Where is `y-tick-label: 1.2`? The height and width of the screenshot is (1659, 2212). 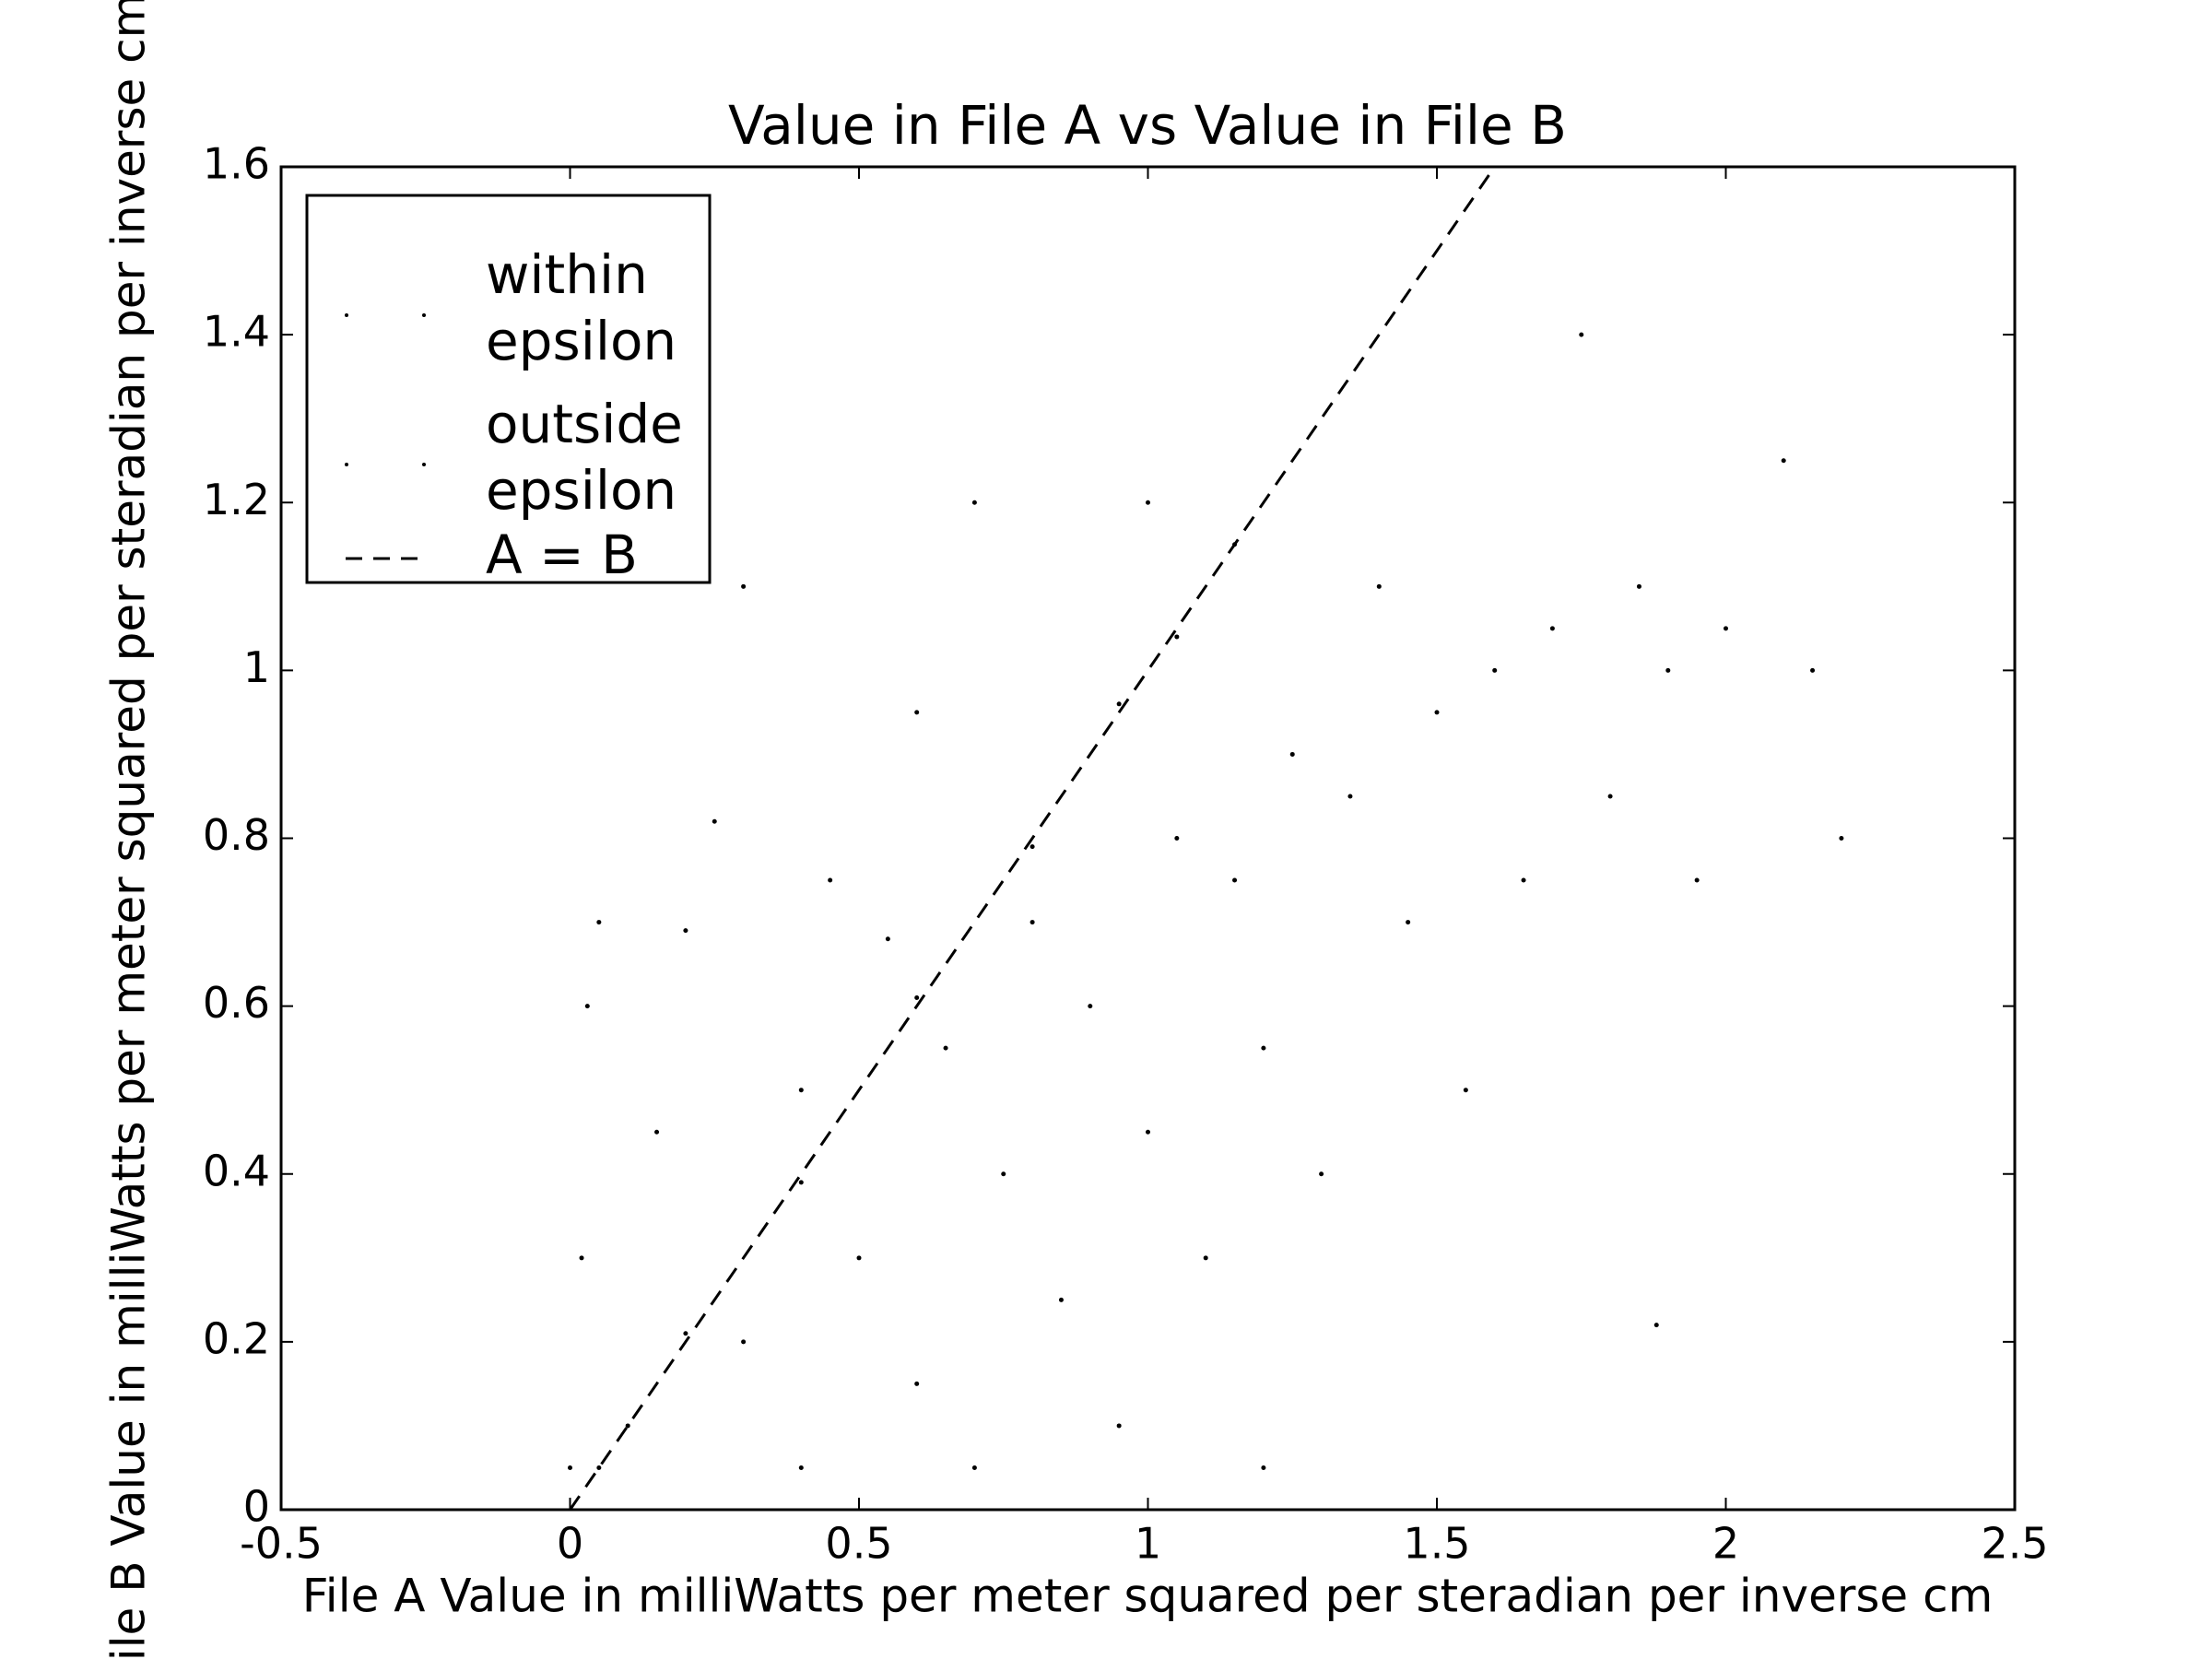
y-tick-label: 1.2 is located at coordinates (236, 499).